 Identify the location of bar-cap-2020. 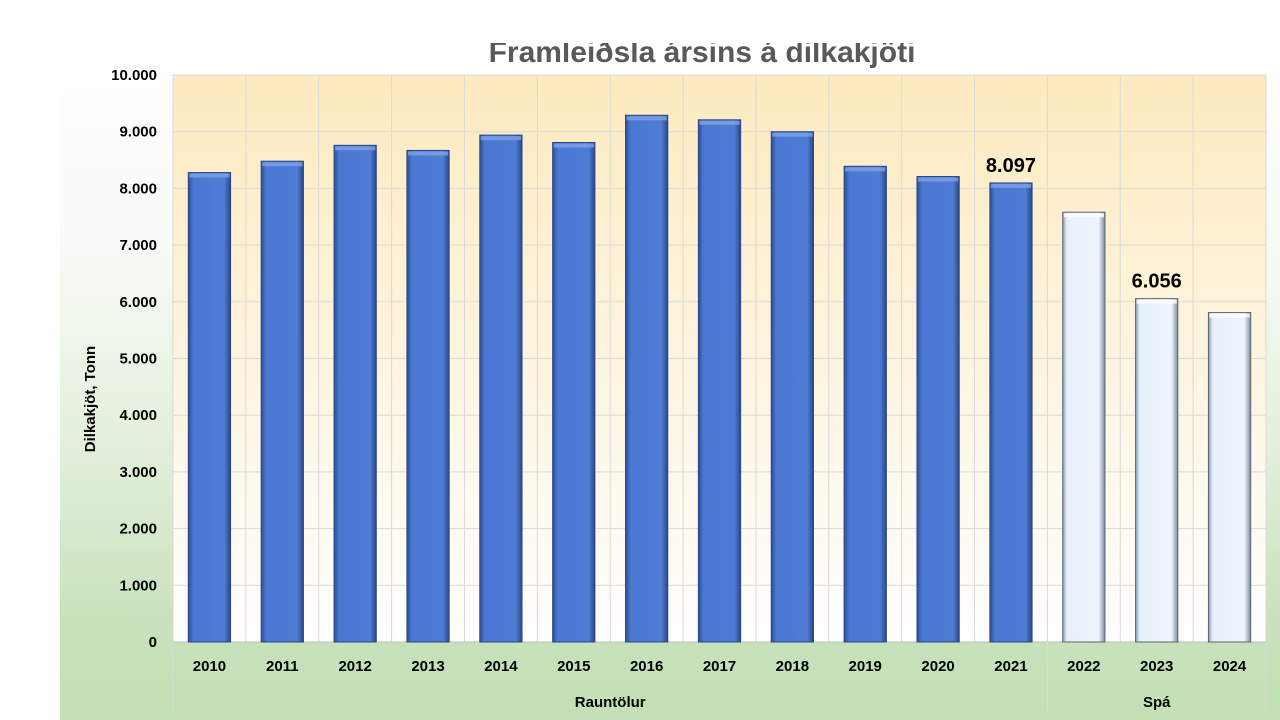
(938, 179).